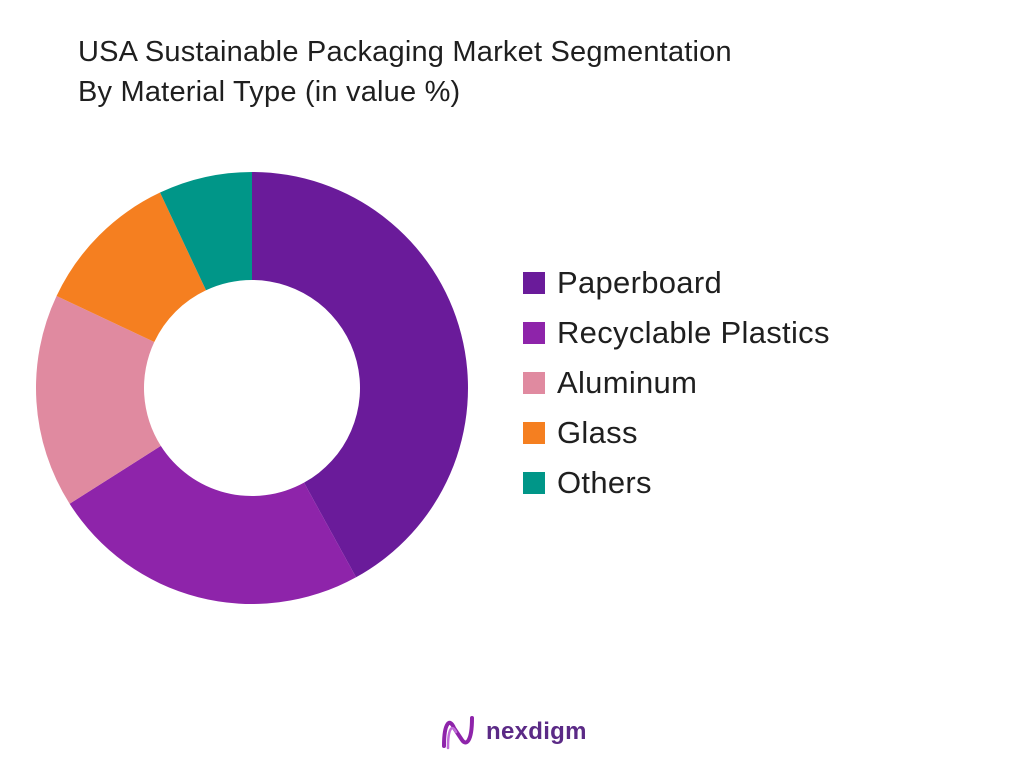 This screenshot has width=1024, height=768. I want to click on legend-item: Recyclable Plastics, so click(676, 333).